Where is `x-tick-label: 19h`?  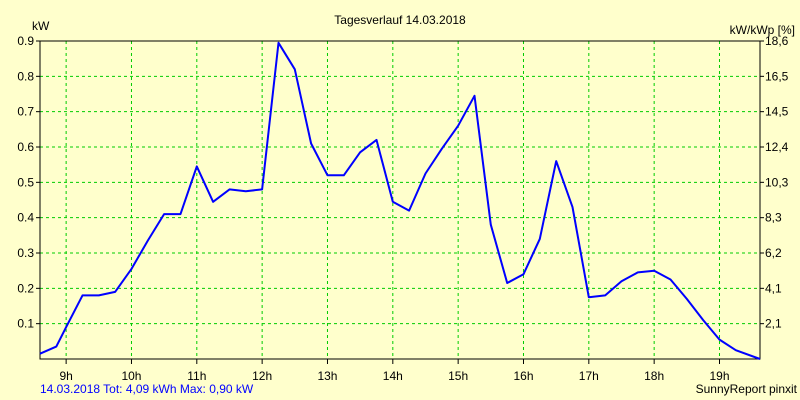 x-tick-label: 19h is located at coordinates (719, 376).